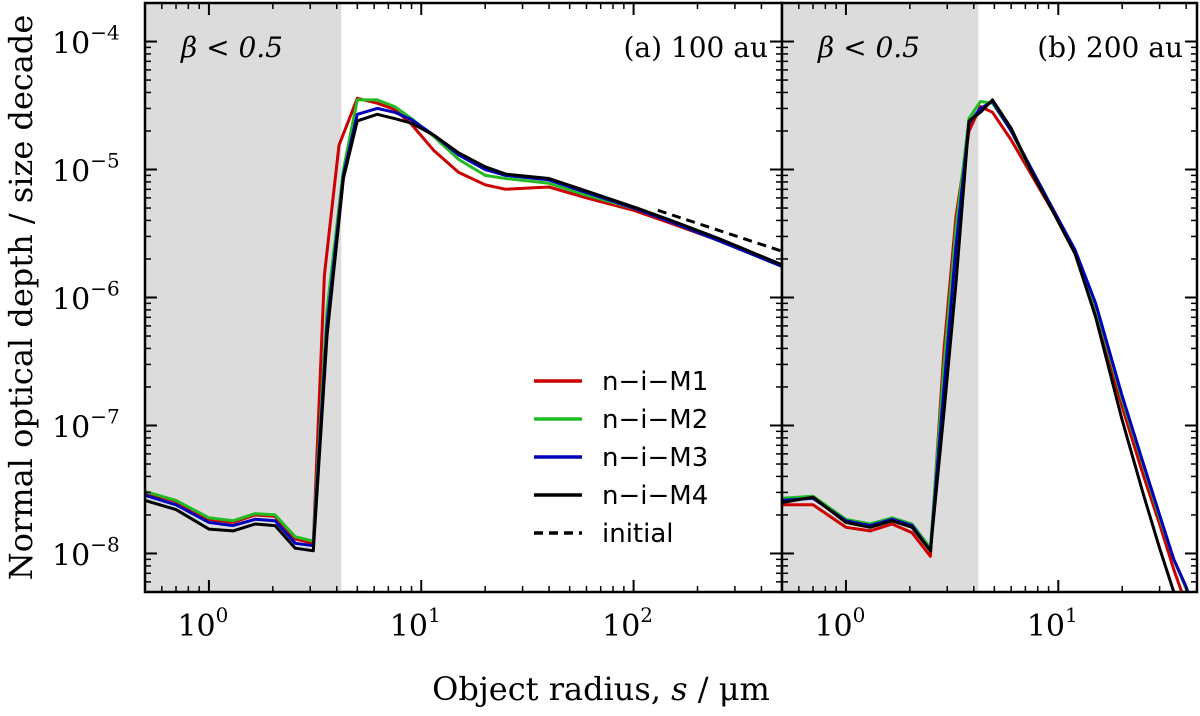  Describe the element at coordinates (638, 534) in the screenshot. I see `legend-initial-label: initial` at that location.